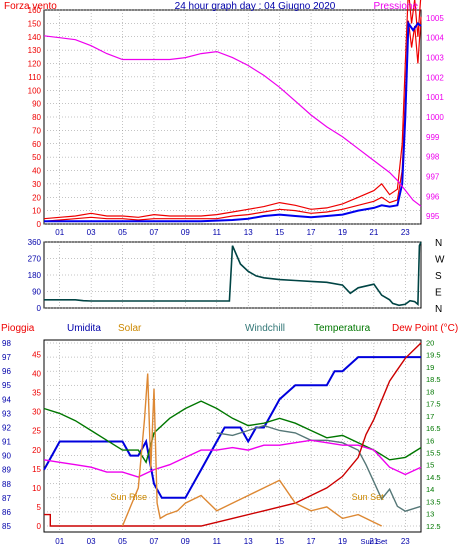 The image size is (466, 555). What do you see at coordinates (233, 274) in the screenshot?
I see `direction-series-line` at bounding box center [233, 274].